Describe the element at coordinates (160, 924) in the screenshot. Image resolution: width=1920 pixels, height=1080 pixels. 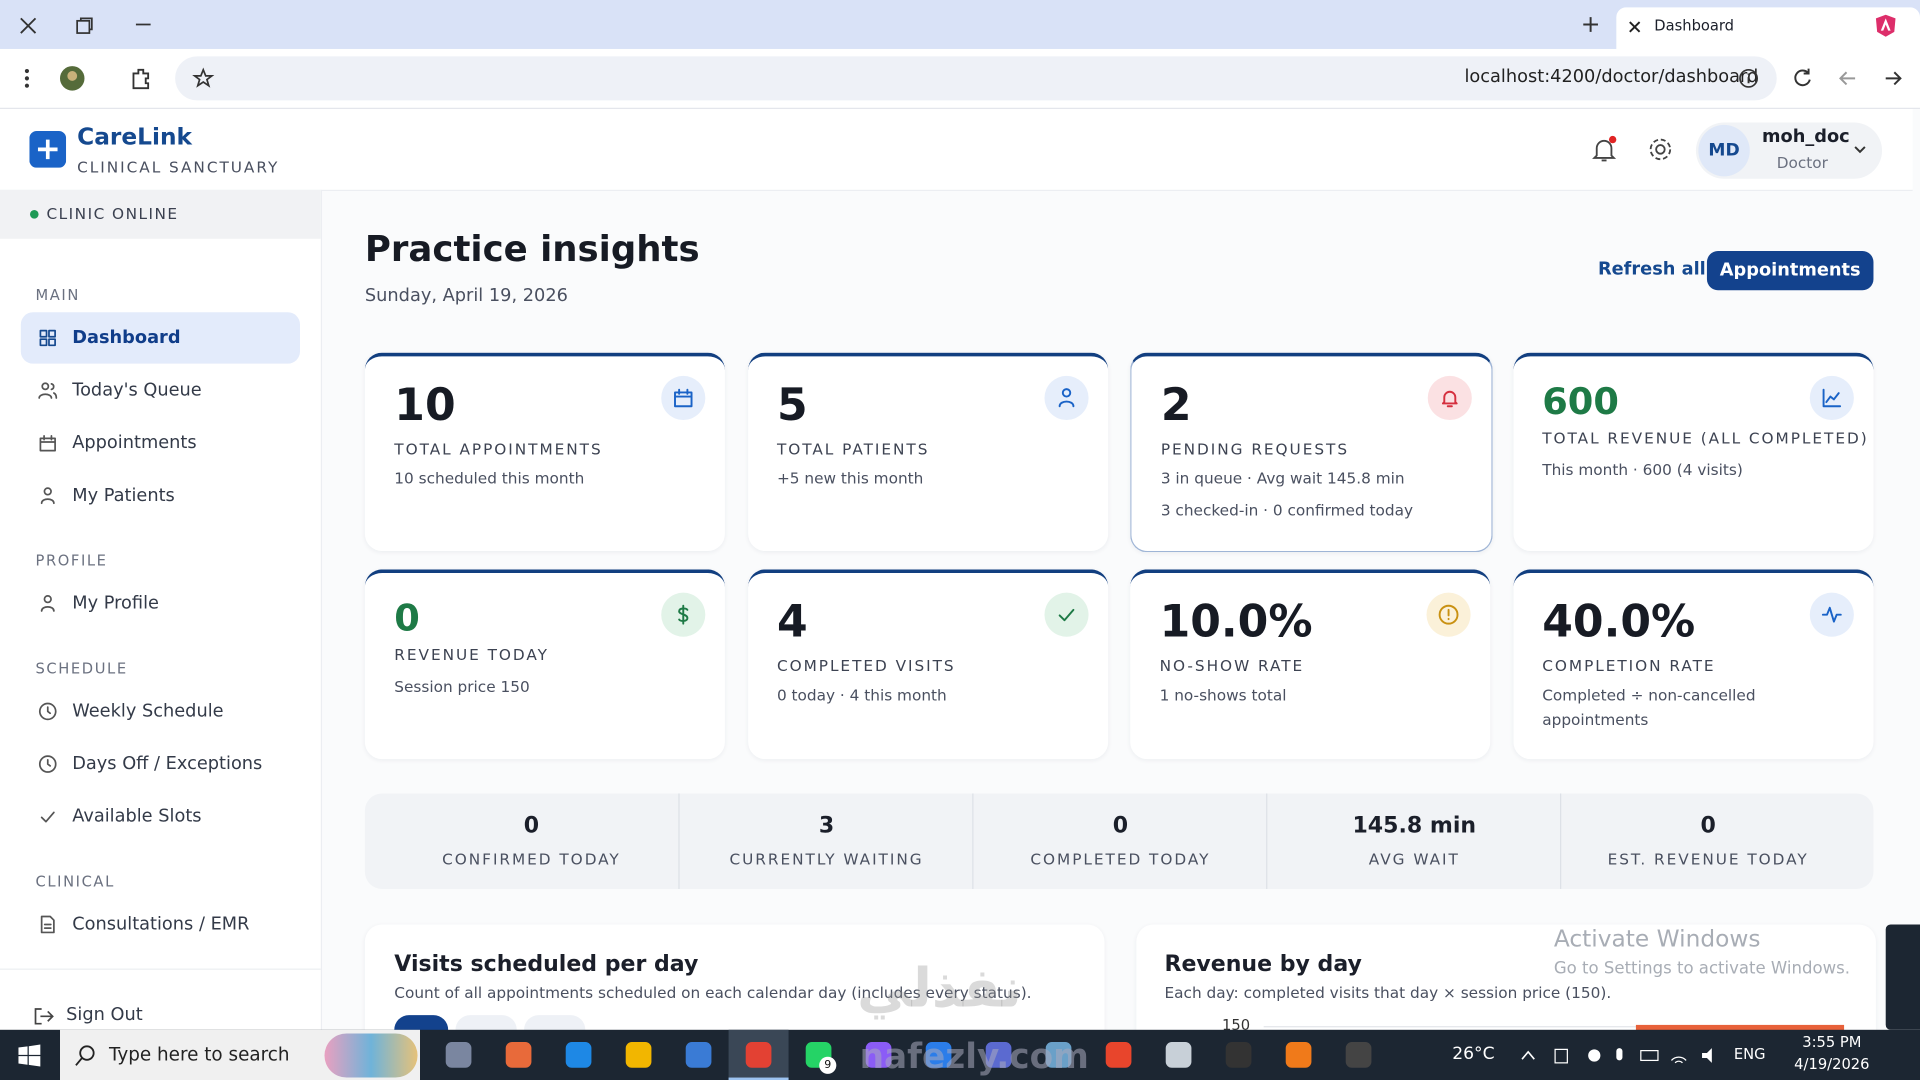
I see `nav-item: Consultations / EMR` at that location.